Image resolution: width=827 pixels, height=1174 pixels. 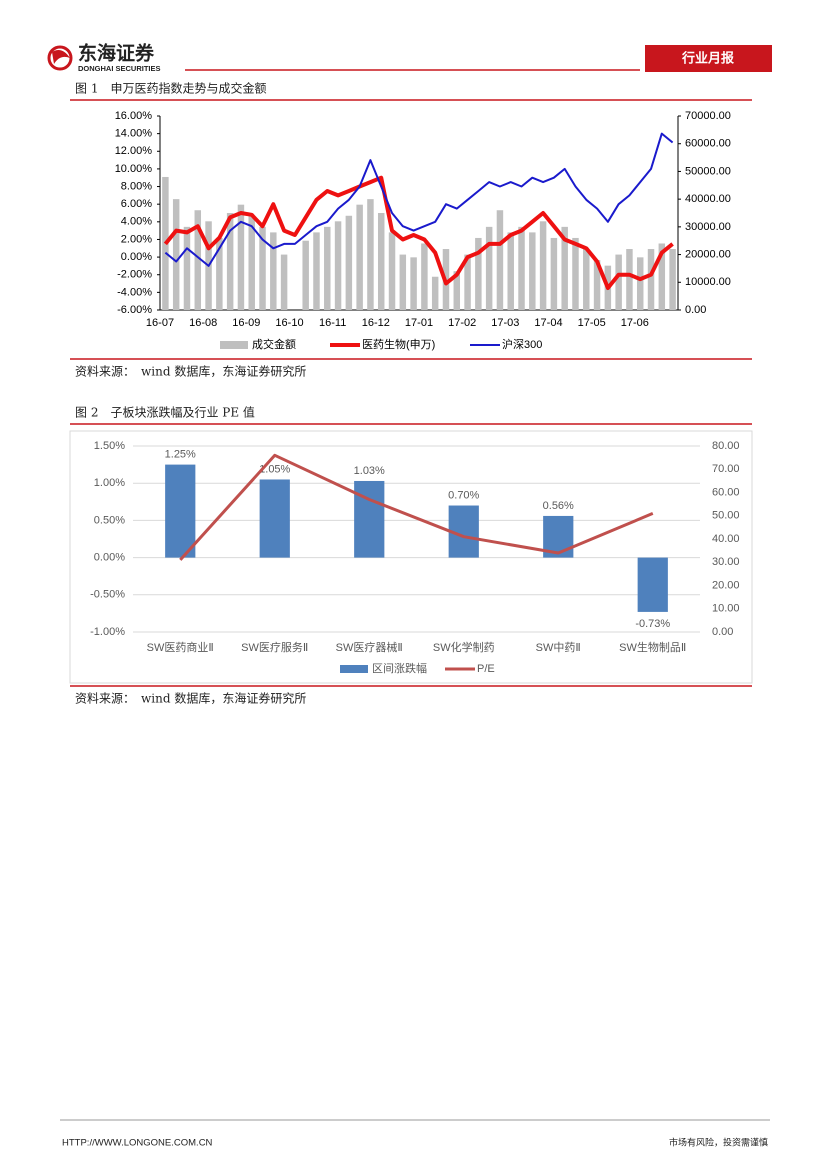 What do you see at coordinates (708, 227) in the screenshot?
I see `y2-tick-label: 30000.00` at bounding box center [708, 227].